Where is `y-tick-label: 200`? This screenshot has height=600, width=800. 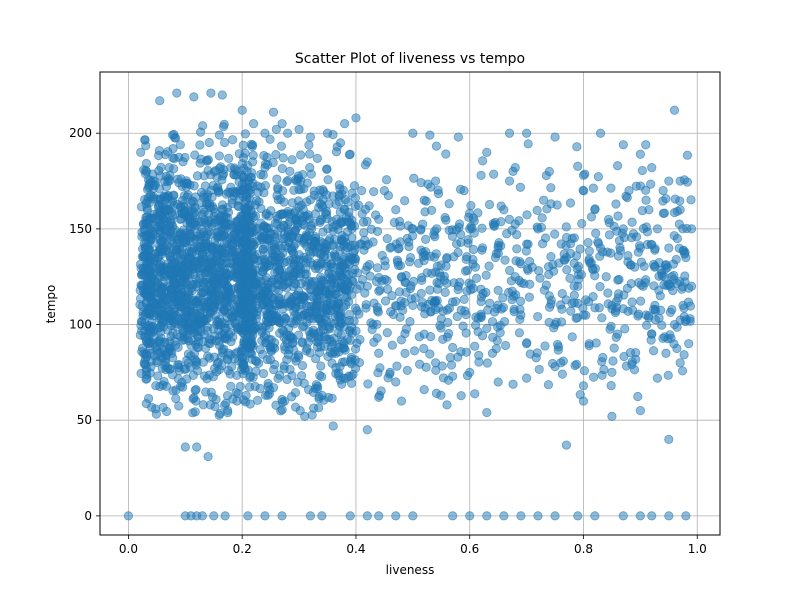
y-tick-label: 200 is located at coordinates (80, 133).